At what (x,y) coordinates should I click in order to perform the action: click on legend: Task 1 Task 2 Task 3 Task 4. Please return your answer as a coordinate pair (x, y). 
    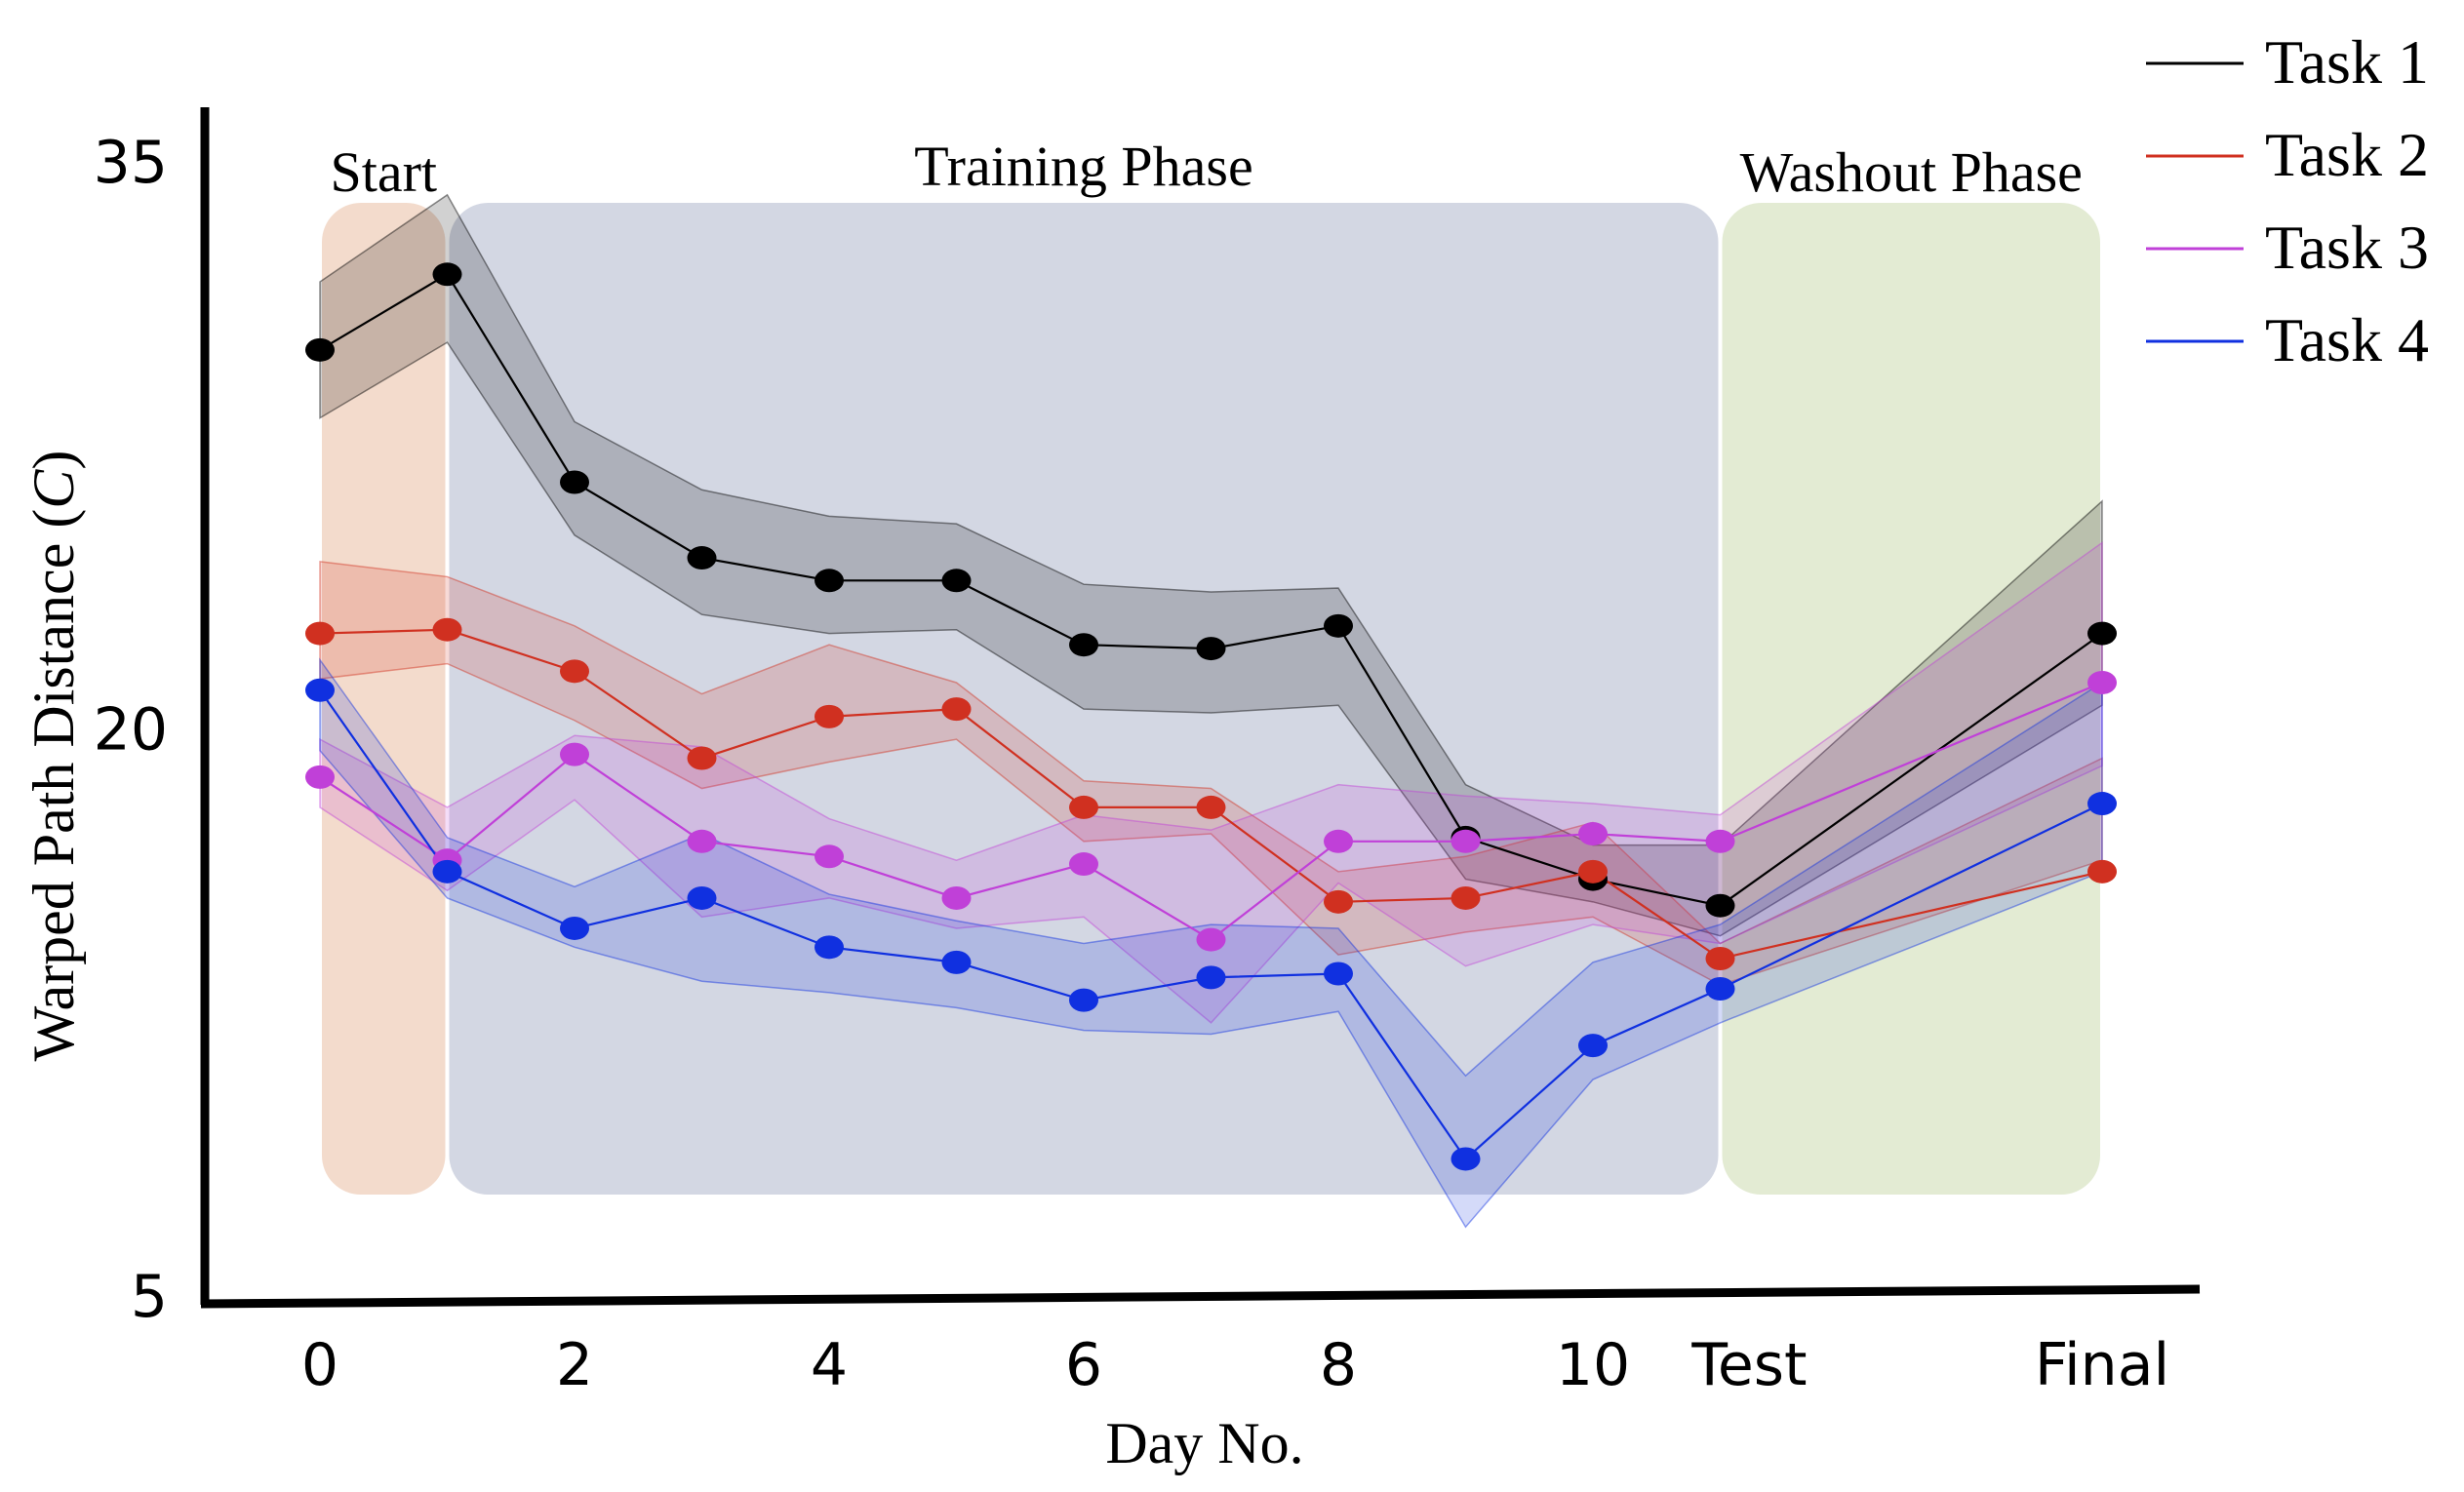
    Looking at the image, I should click on (2287, 200).